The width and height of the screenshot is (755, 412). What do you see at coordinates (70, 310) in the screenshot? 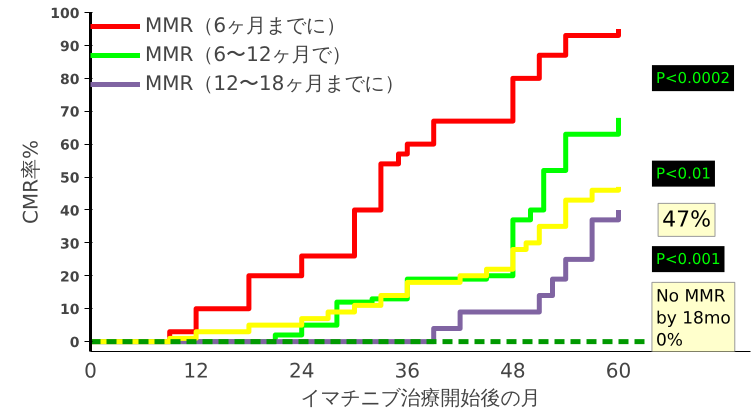
I see `y-tick-label: 10` at bounding box center [70, 310].